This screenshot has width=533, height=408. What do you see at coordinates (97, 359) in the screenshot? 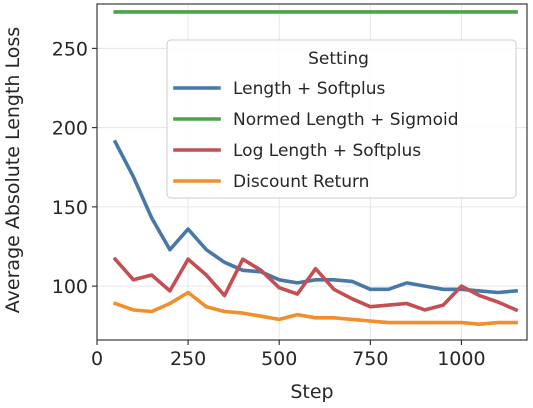
I see `x-tick-label: 0` at bounding box center [97, 359].